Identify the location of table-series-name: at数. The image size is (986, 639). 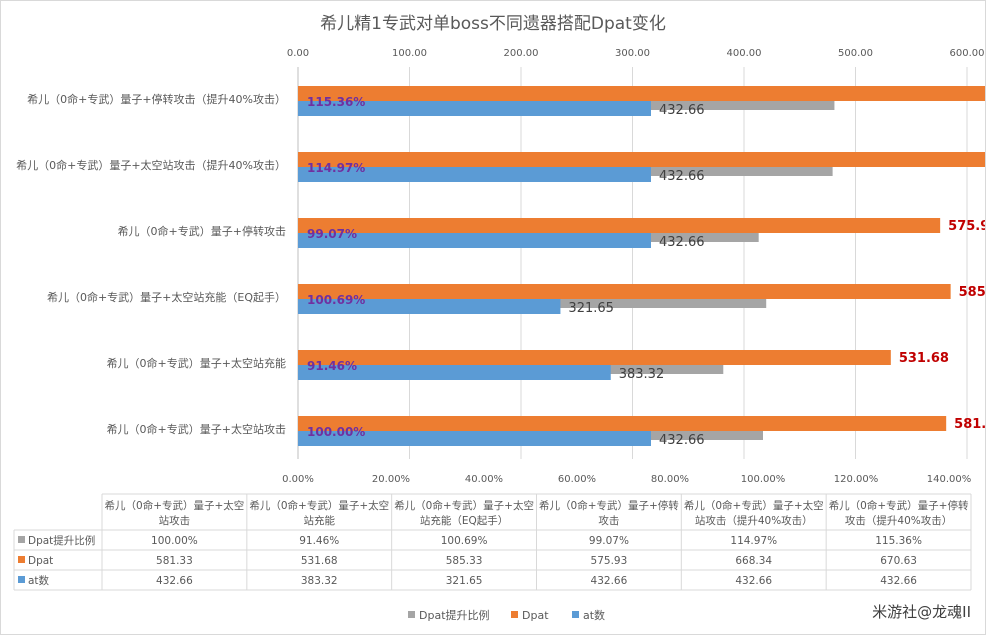
(39, 580).